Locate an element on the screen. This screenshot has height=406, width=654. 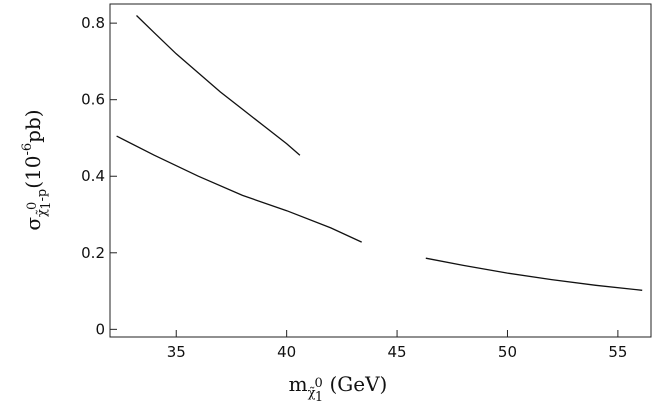
x-tick-label: 50 is located at coordinates (507, 352).